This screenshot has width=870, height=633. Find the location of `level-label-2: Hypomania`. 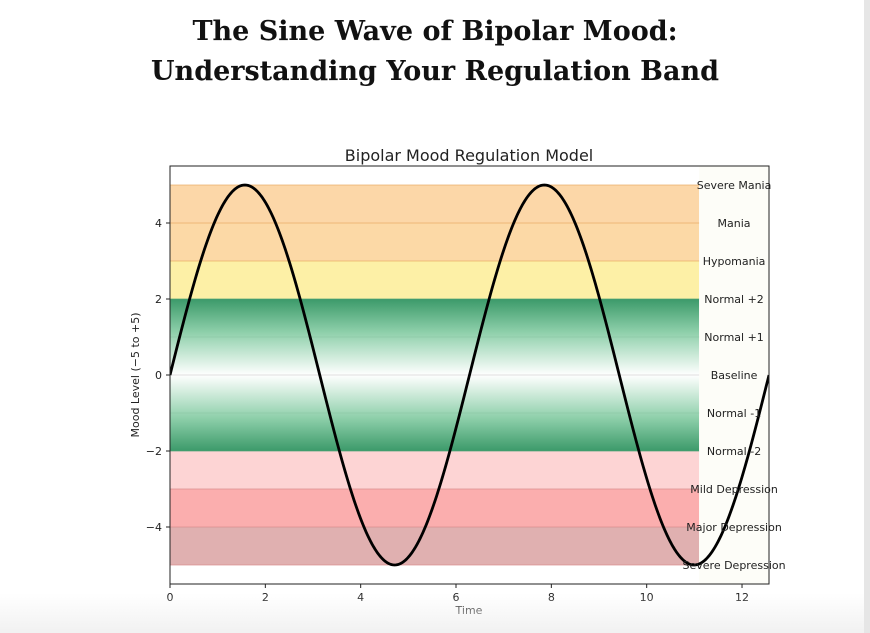

level-label-2: Hypomania is located at coordinates (734, 261).